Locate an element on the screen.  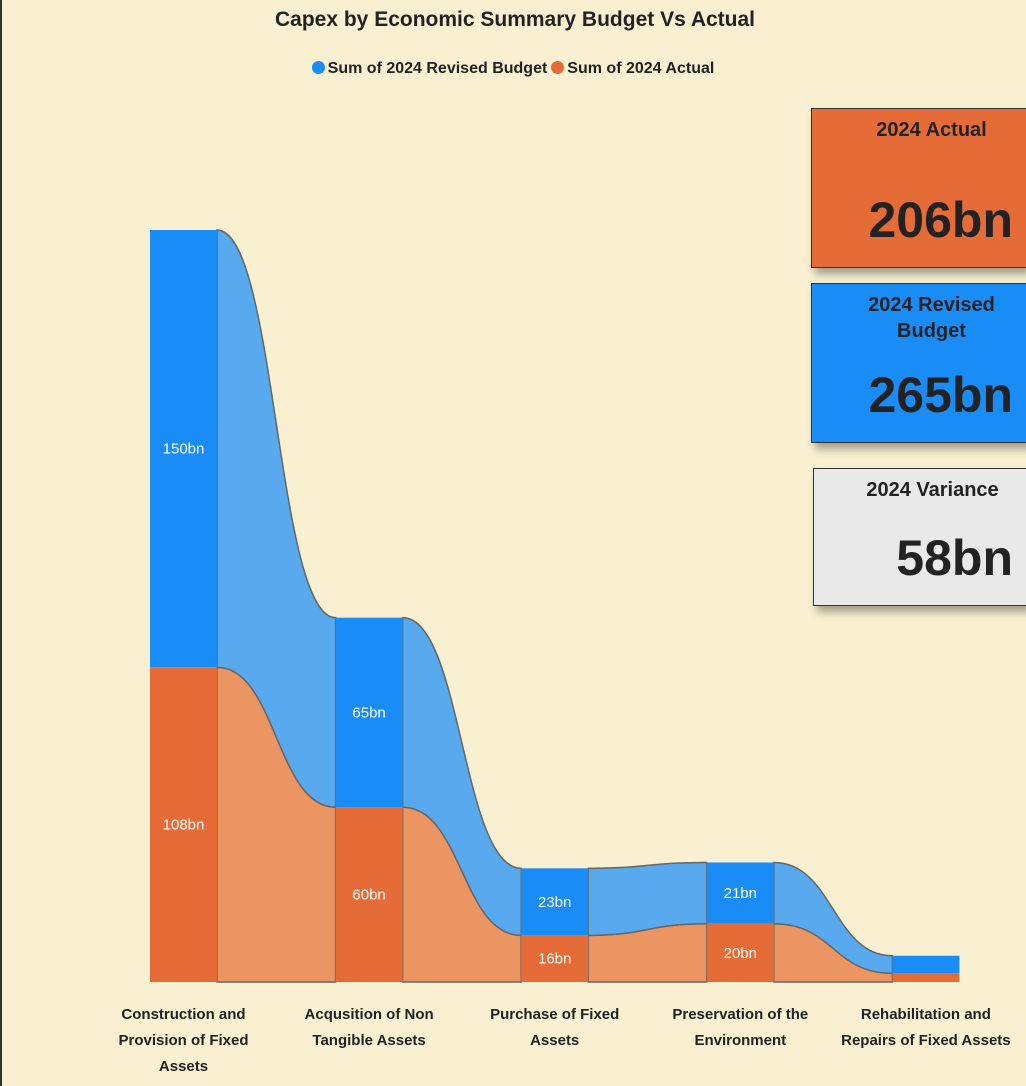
data-label: 108bn is located at coordinates (184, 825).